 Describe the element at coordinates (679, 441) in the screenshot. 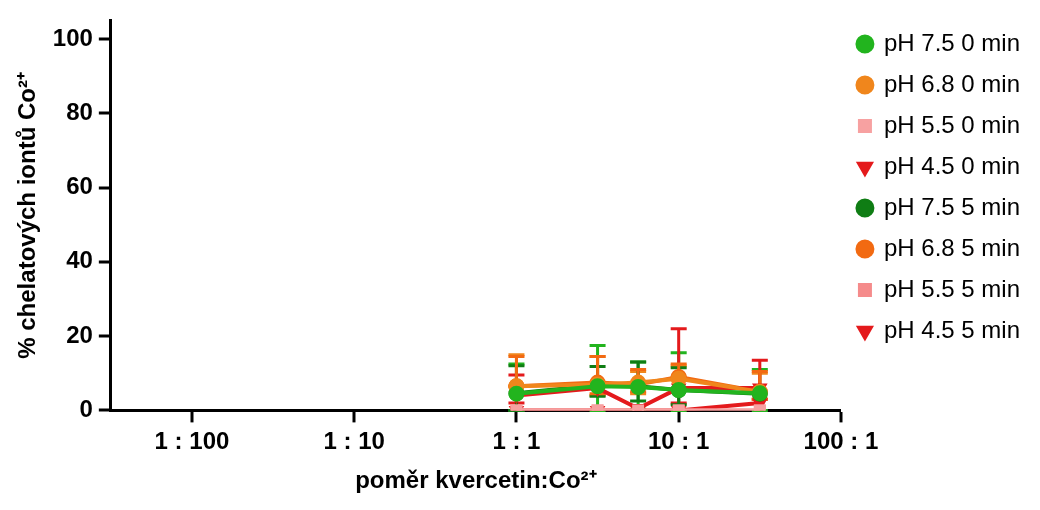

I see `x-tick-label: 10 : 1` at that location.